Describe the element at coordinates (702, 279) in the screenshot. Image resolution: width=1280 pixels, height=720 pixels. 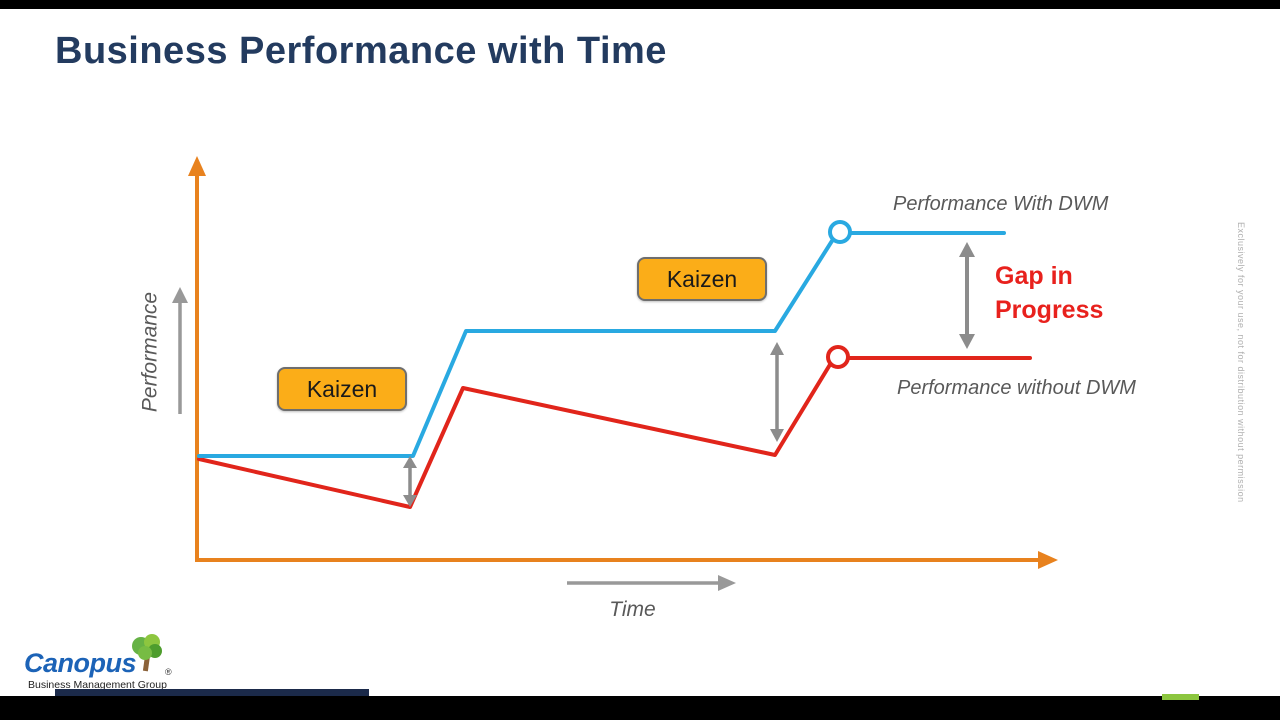
I see `kaizen-callout-2: Kaizen` at that location.